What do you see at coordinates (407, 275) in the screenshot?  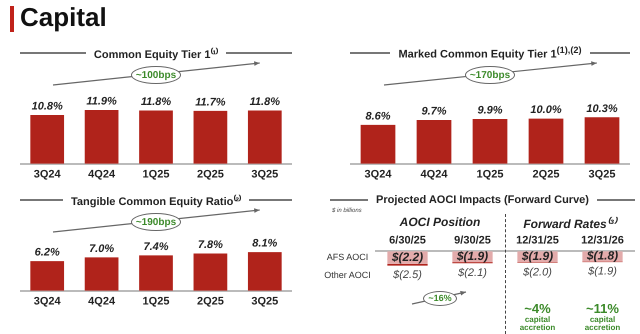 I see `total-label: $(2.5)` at bounding box center [407, 275].